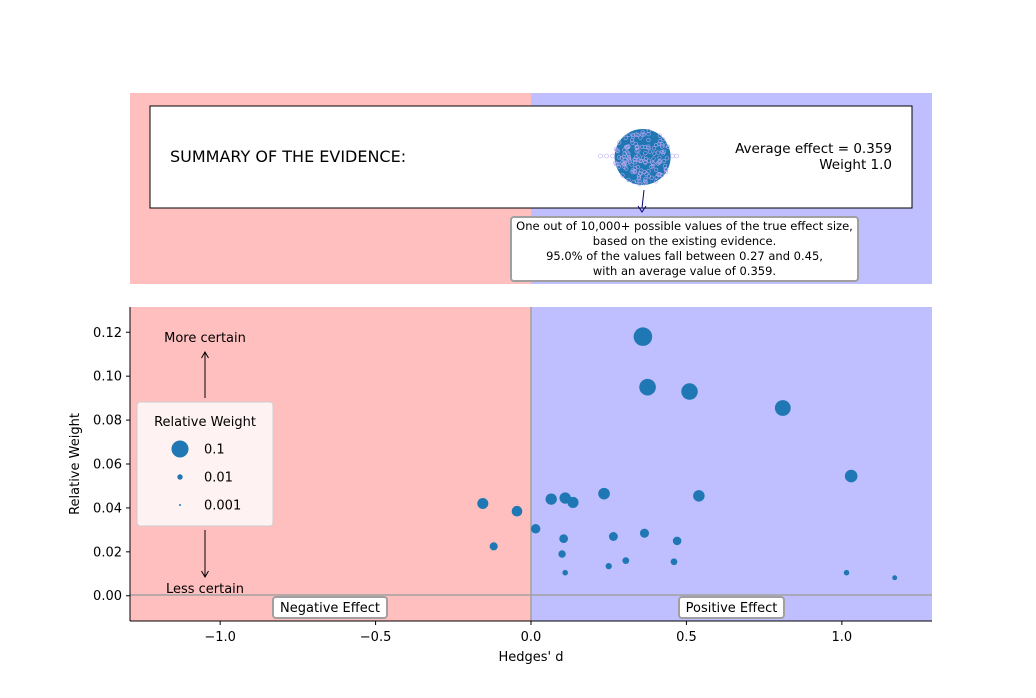  Describe the element at coordinates (530, 657) in the screenshot. I see `x-axis-label: Hedges' d` at that location.